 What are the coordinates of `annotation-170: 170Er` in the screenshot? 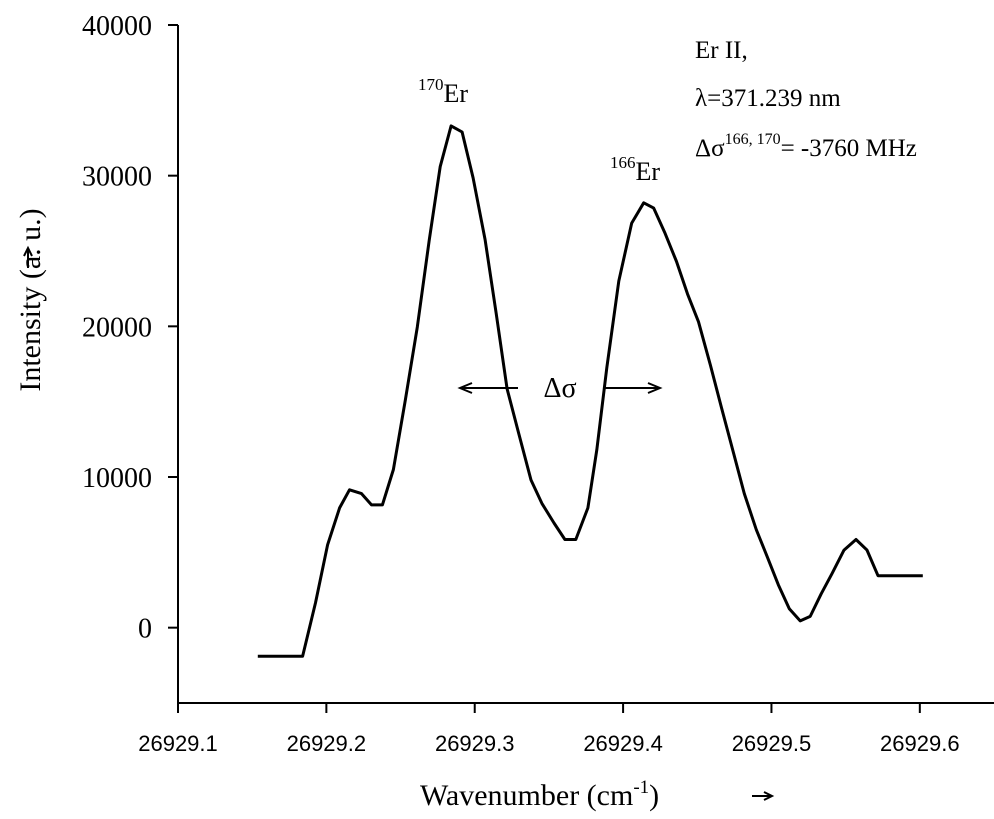 It's located at (443, 91).